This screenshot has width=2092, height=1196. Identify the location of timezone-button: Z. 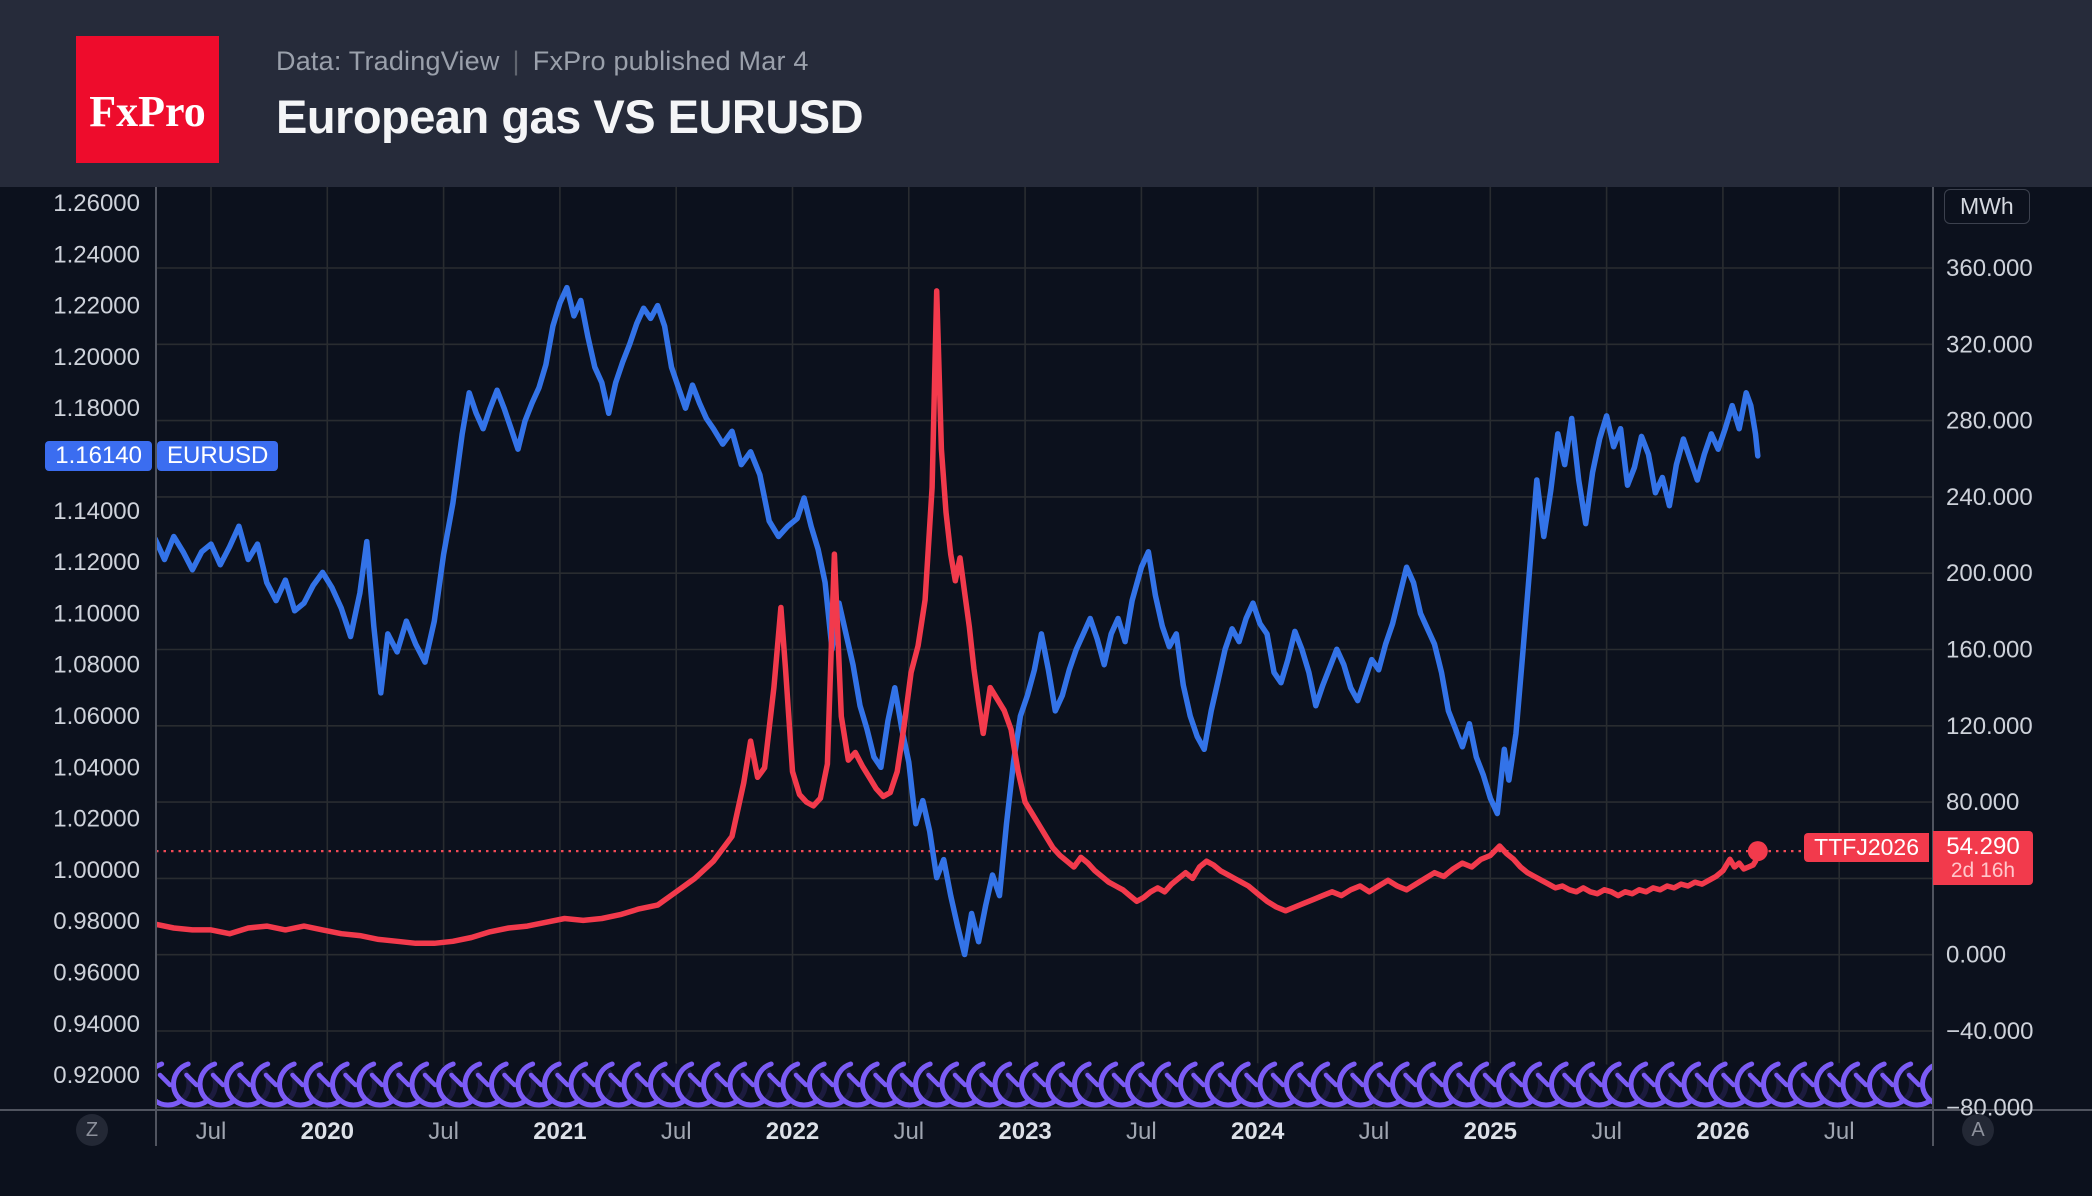
(92, 1130).